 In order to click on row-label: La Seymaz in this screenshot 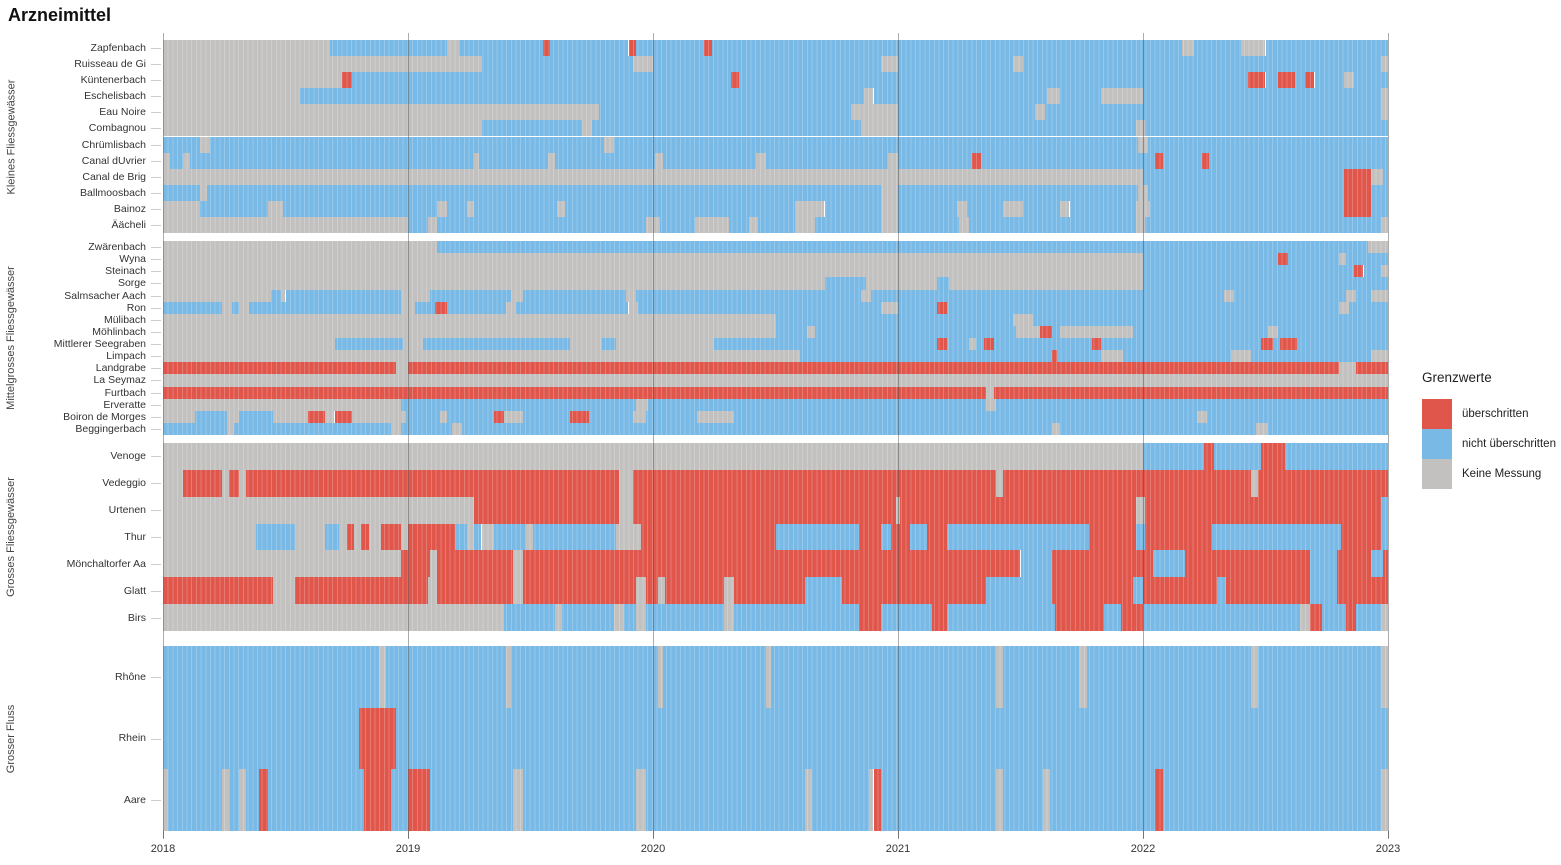, I will do `click(119, 380)`.